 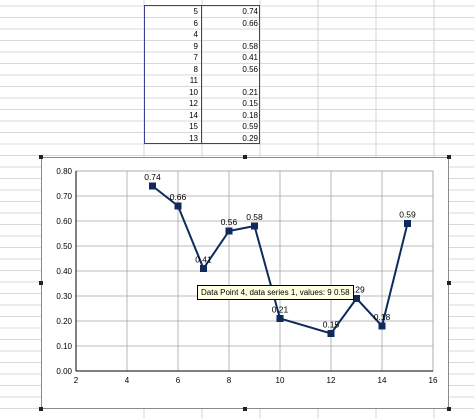 What do you see at coordinates (152, 177) in the screenshot?
I see `data-label: 0.74` at bounding box center [152, 177].